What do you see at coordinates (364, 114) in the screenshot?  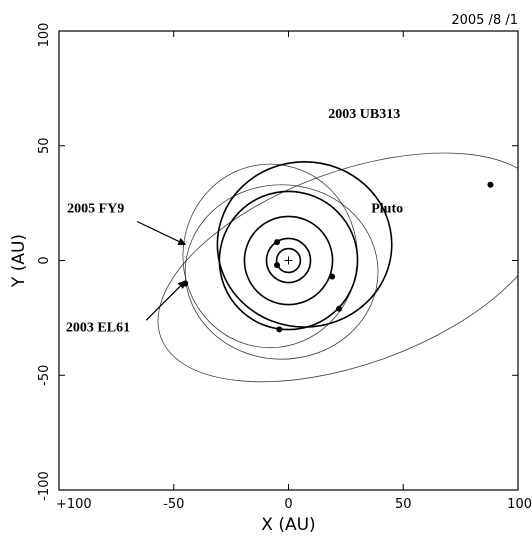 I see `annotation-label: 2003 UB313` at bounding box center [364, 114].